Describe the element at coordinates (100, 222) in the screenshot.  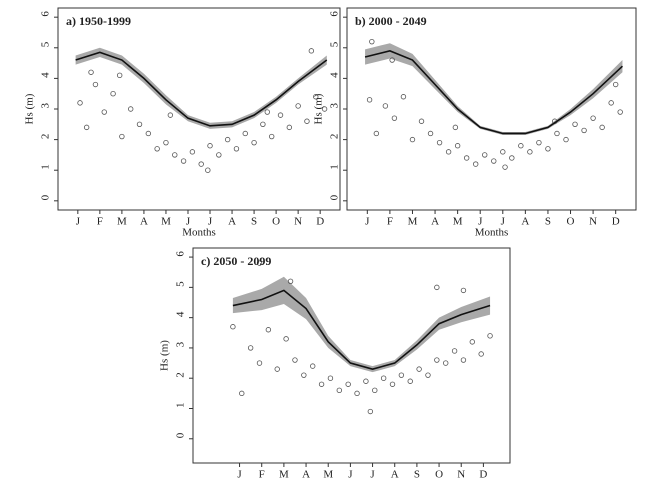
I see `x-tick-label: F` at that location.